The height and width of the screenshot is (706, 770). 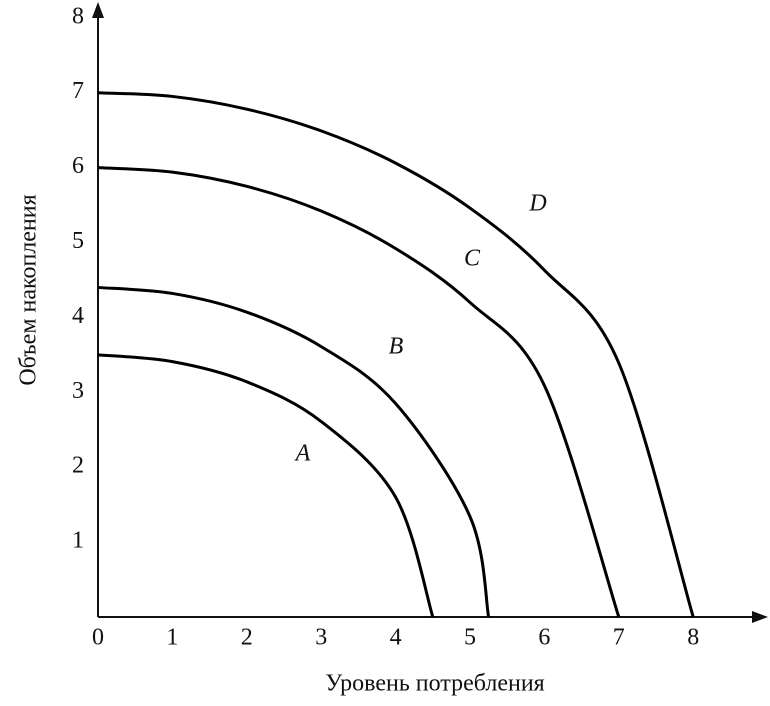 What do you see at coordinates (321, 638) in the screenshot?
I see `x-tick-label: 3` at bounding box center [321, 638].